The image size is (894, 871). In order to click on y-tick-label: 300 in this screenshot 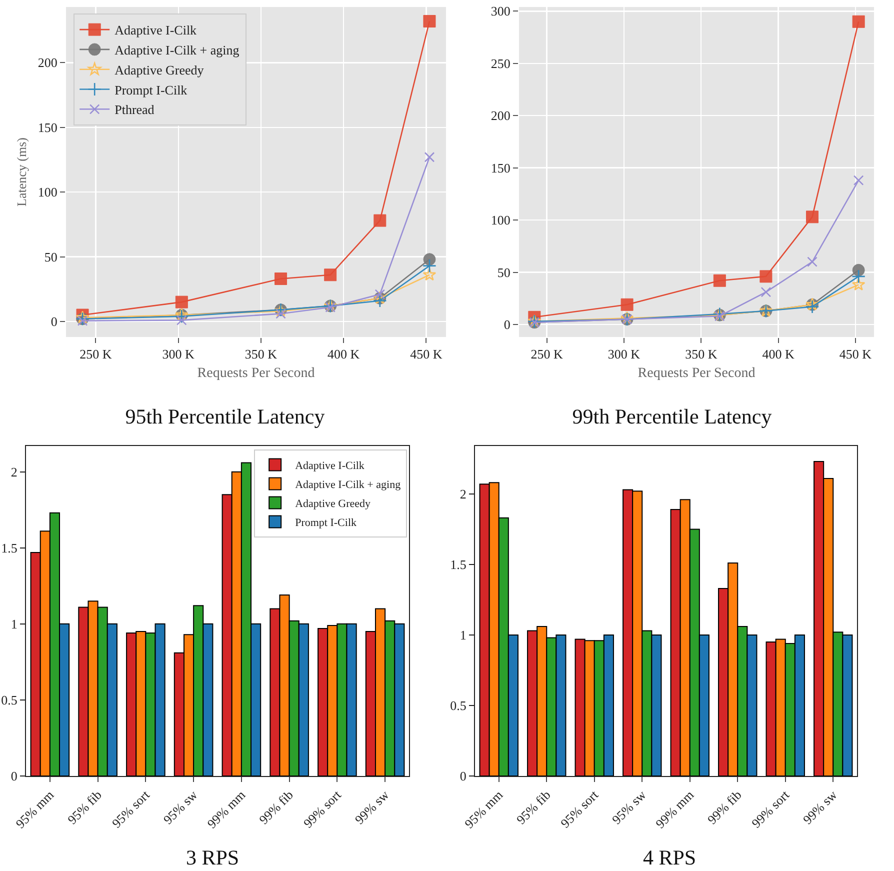, I will do `click(500, 11)`.